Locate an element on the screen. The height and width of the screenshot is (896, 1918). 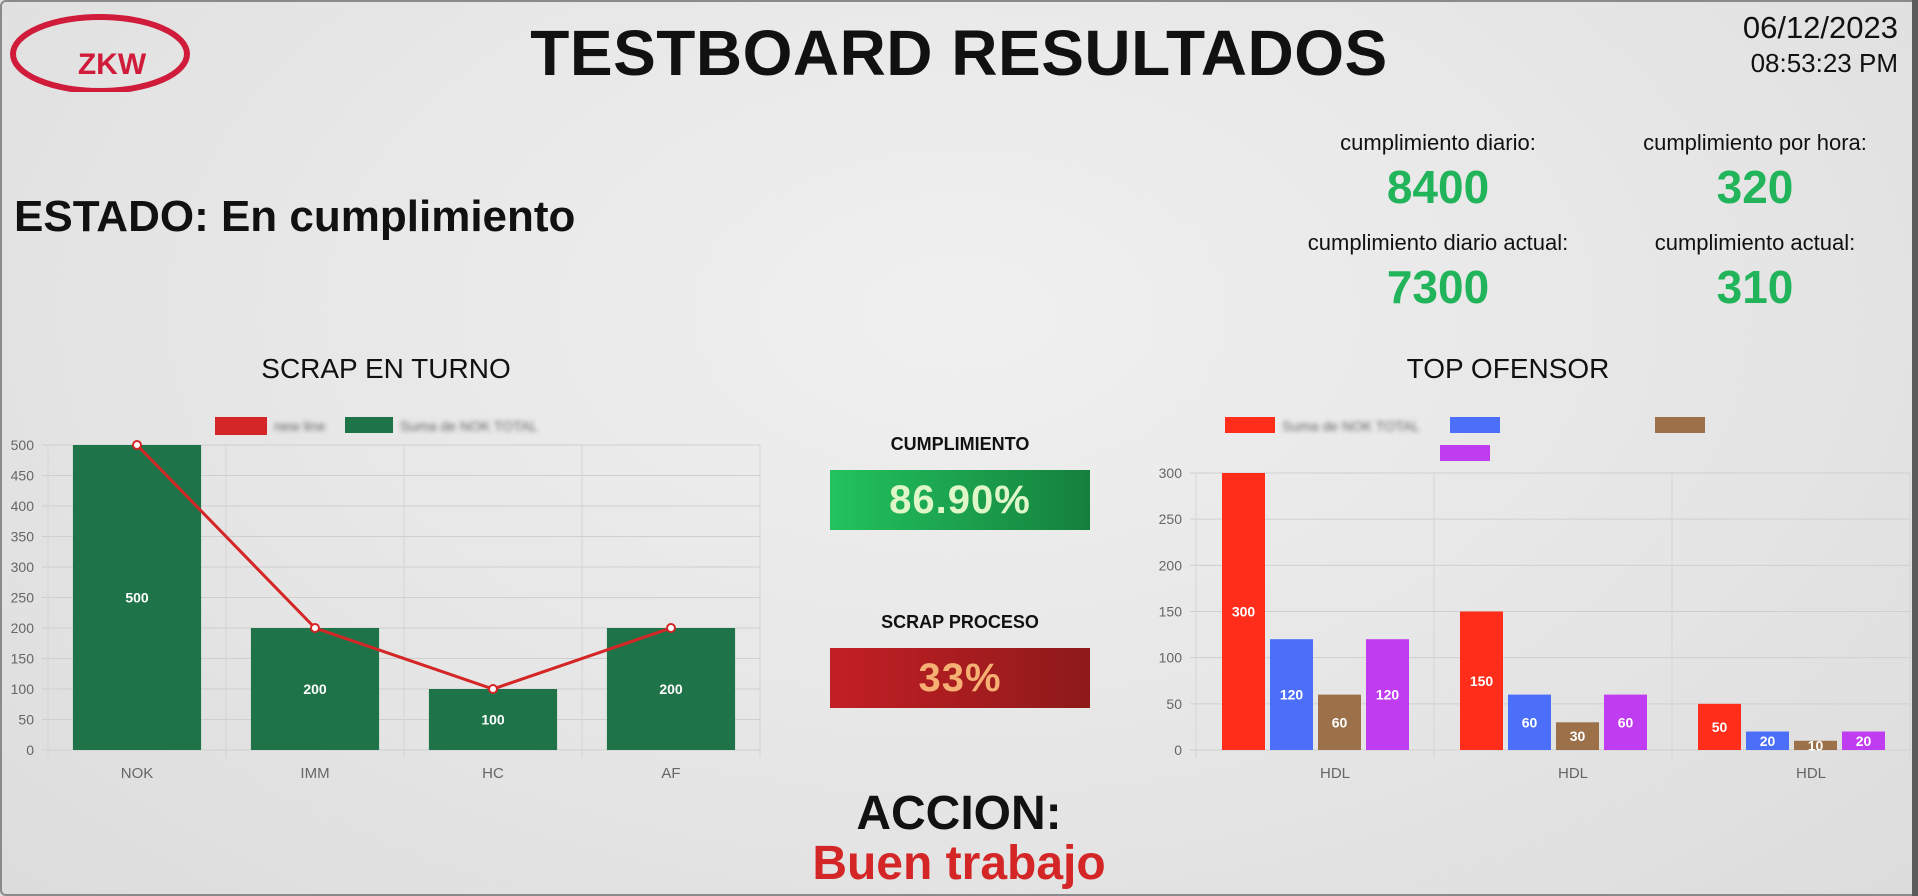
bar-value-label: 50 is located at coordinates (1720, 727).